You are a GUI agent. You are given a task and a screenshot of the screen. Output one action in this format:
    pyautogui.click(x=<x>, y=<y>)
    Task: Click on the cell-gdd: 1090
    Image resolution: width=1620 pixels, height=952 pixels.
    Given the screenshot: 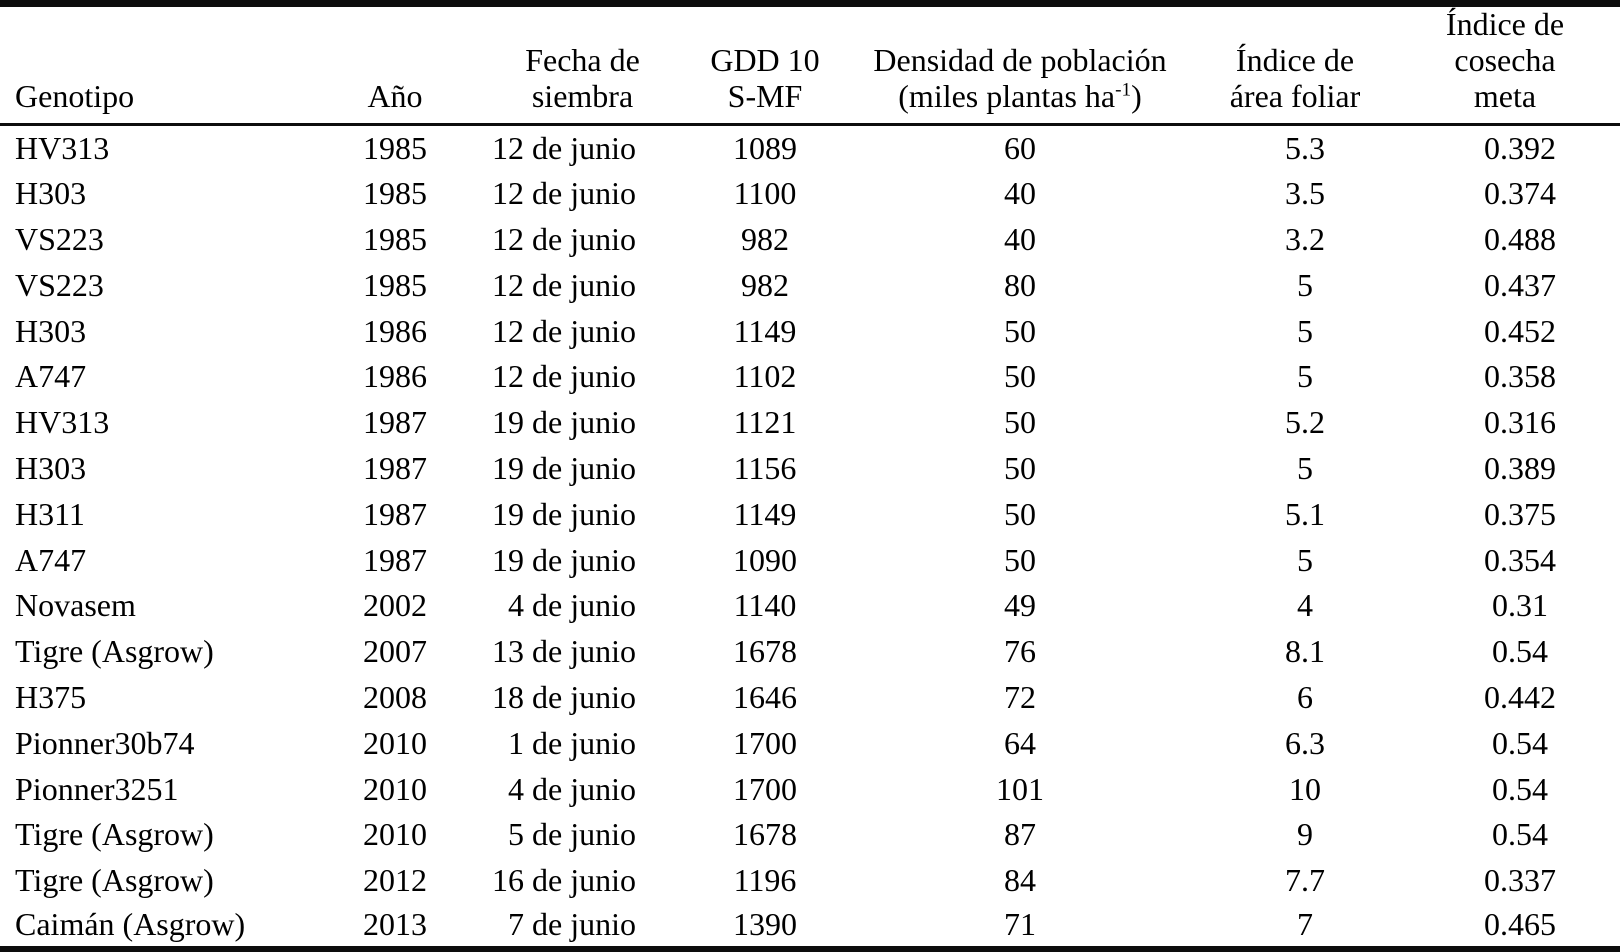 What is the action you would take?
    pyautogui.click(x=765, y=559)
    